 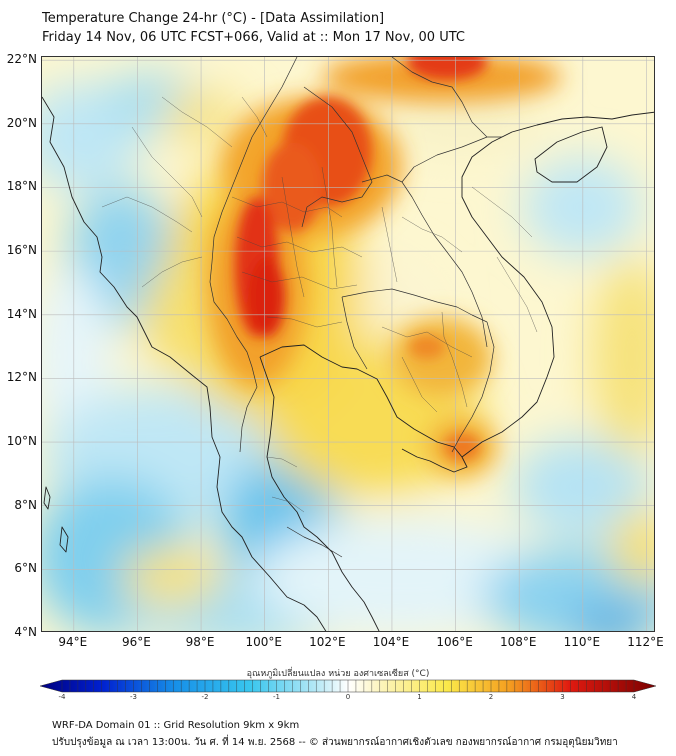 What do you see at coordinates (419, 697) in the screenshot?
I see `colorbar-tick-label: 1` at bounding box center [419, 697].